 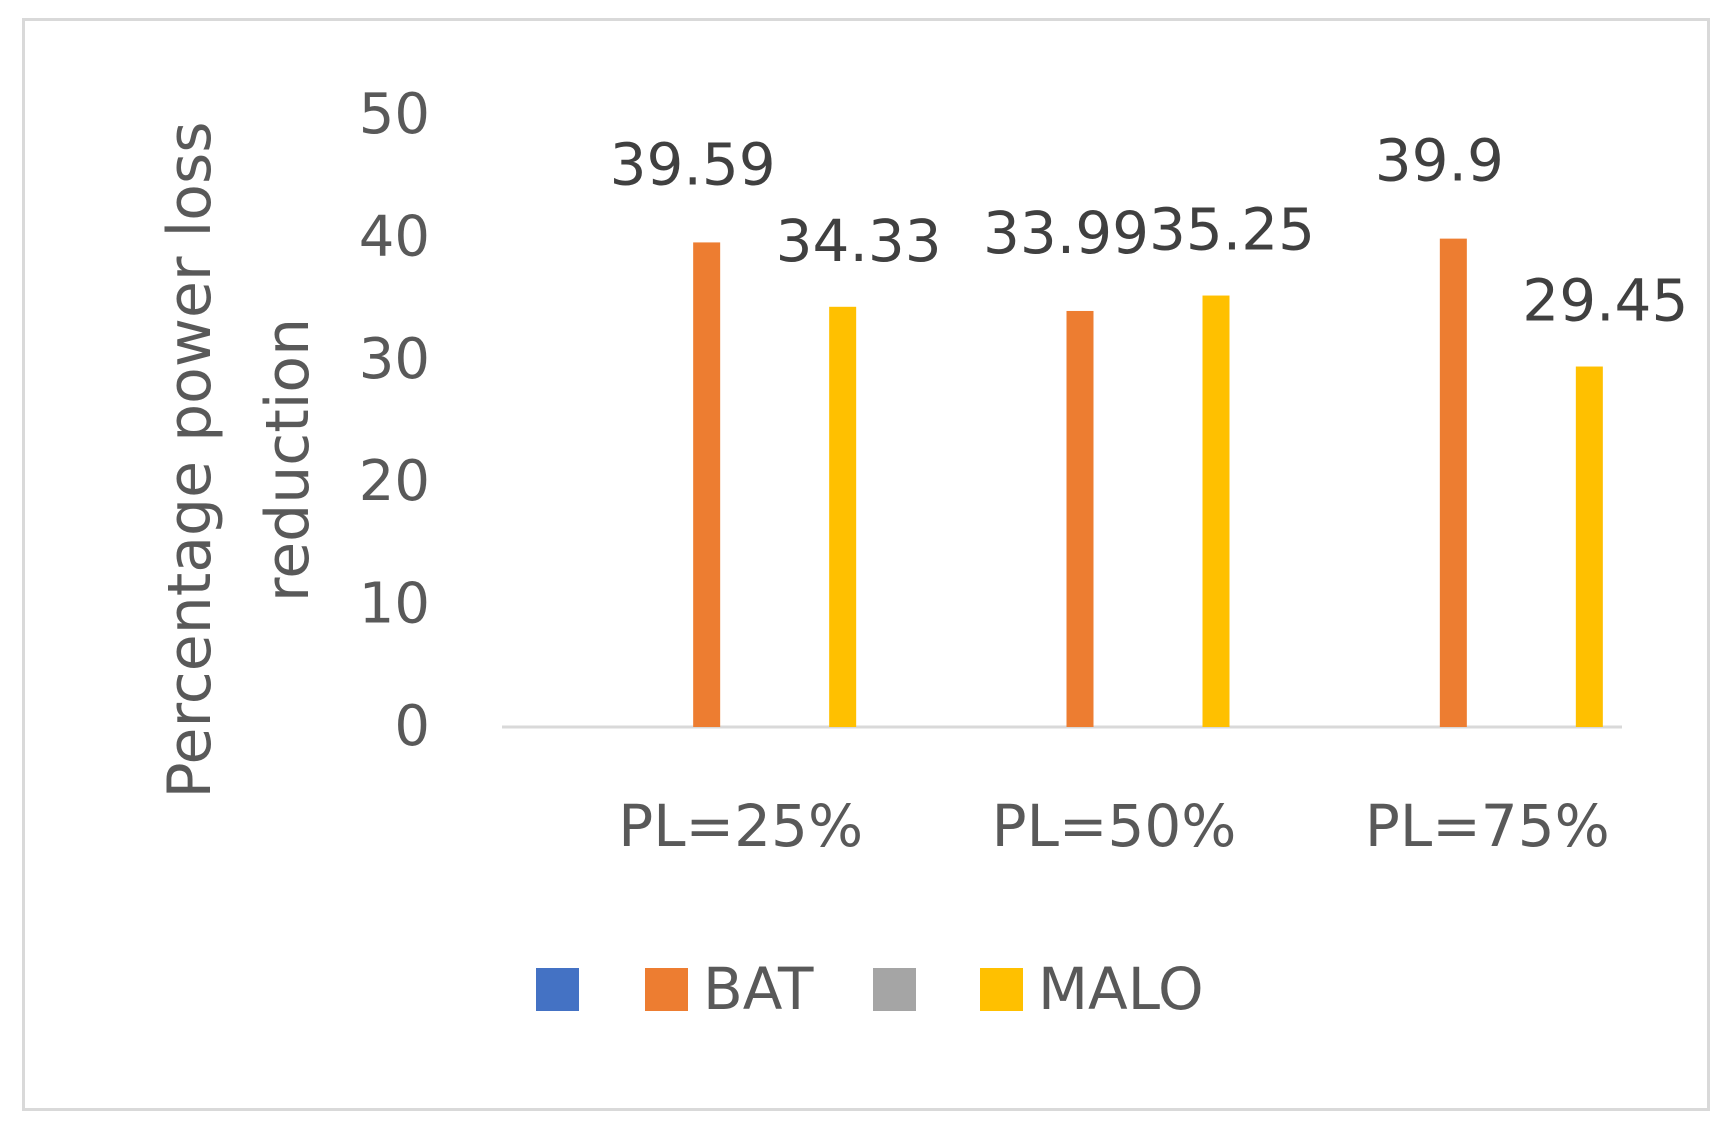 I want to click on legend-label: BAT, so click(x=758, y=989).